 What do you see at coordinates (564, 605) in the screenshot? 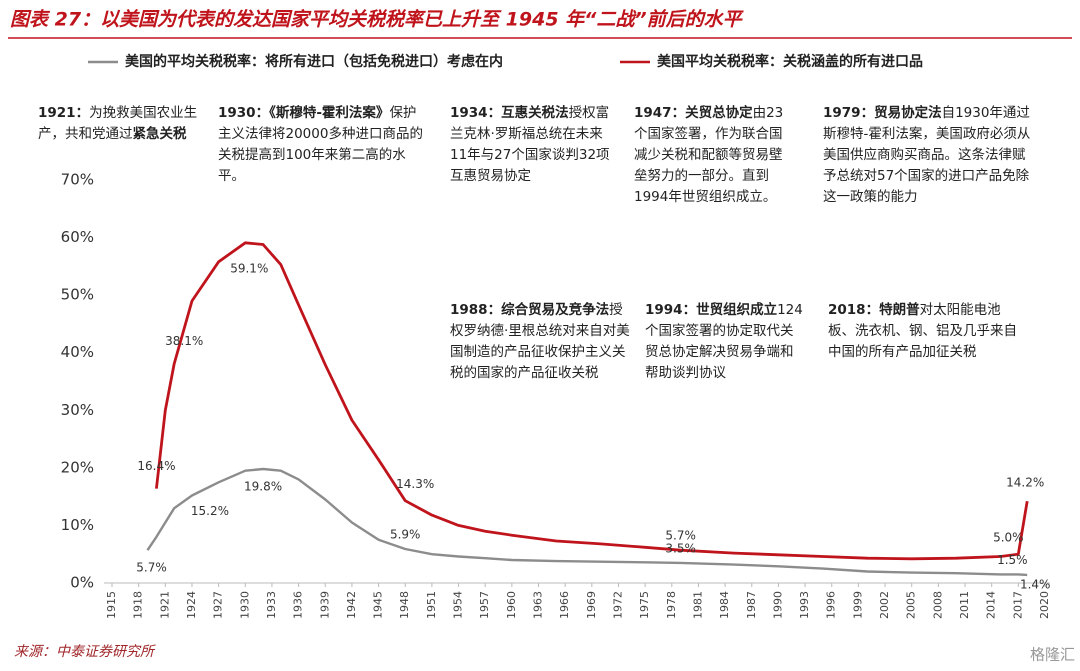
I see `x-tick-label: 1966` at bounding box center [564, 605].